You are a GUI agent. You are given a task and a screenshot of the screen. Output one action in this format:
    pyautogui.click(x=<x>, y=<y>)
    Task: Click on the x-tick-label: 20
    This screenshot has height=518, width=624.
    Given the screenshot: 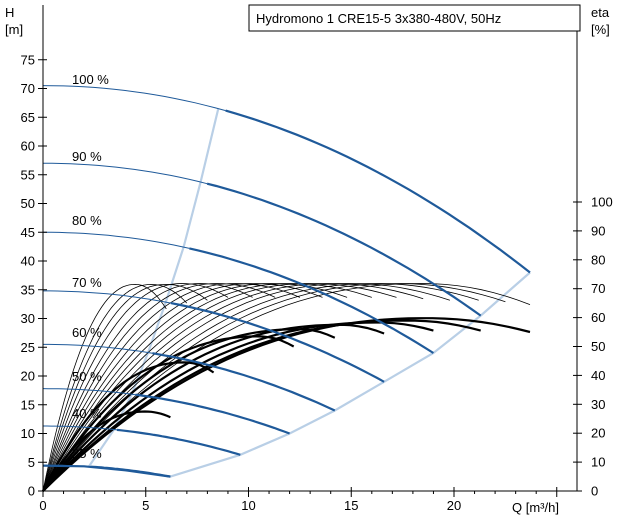 What is the action you would take?
    pyautogui.click(x=454, y=505)
    